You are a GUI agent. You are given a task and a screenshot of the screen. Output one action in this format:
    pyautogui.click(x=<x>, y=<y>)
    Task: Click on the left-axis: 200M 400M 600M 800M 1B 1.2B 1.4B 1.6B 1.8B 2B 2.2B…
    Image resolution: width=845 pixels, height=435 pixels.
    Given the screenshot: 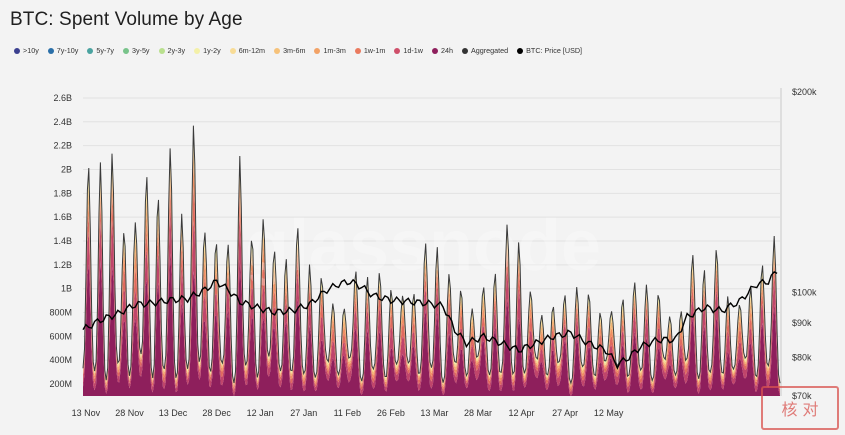 What is the action you would take?
    pyautogui.click(x=60, y=241)
    